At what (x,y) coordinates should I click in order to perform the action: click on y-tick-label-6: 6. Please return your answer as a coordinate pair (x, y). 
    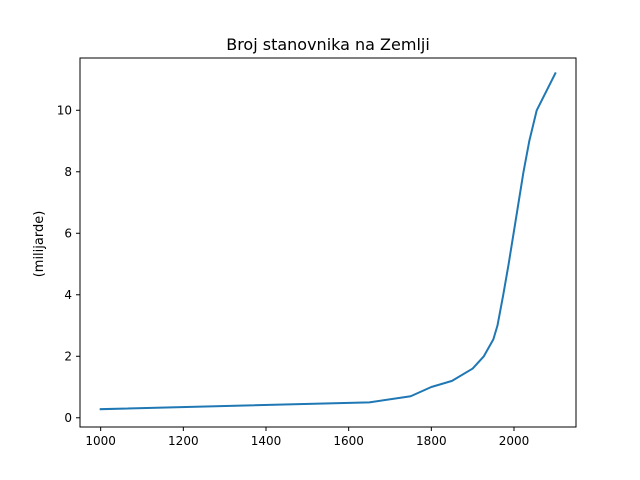
    Looking at the image, I should click on (68, 233).